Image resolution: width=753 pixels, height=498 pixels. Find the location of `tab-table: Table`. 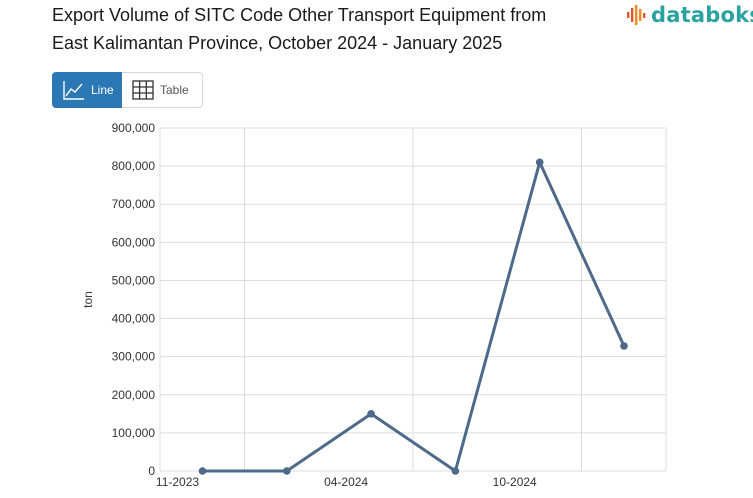

tab-table: Table is located at coordinates (162, 90).